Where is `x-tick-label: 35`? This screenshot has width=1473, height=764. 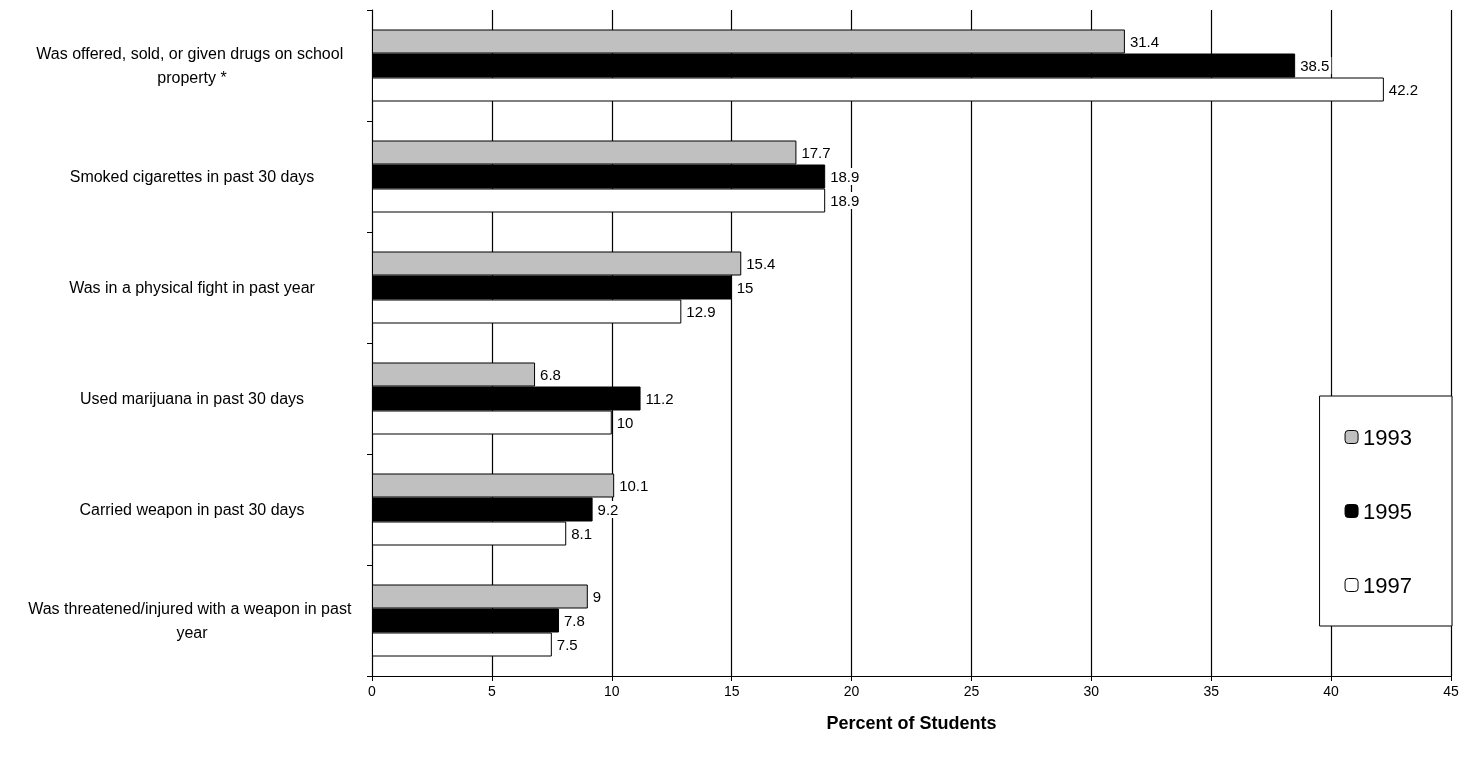 x-tick-label: 35 is located at coordinates (1211, 691).